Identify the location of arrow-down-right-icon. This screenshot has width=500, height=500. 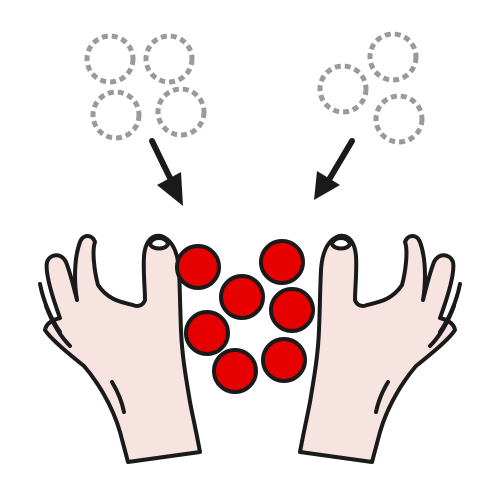
(166, 172).